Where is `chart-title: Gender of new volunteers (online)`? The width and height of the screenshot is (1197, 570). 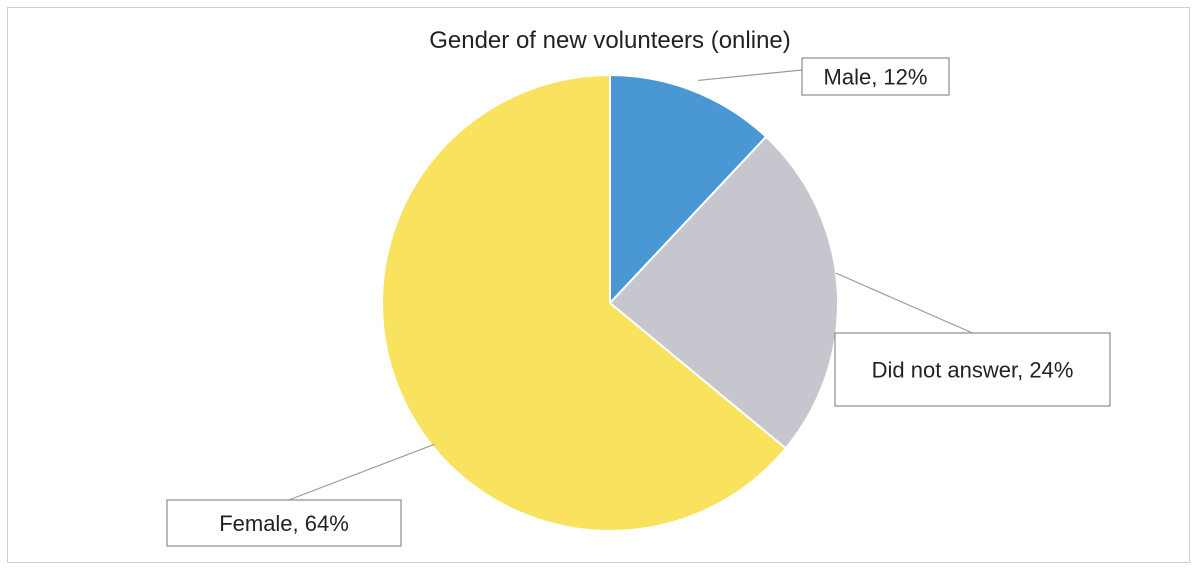
chart-title: Gender of new volunteers (online) is located at coordinates (610, 40).